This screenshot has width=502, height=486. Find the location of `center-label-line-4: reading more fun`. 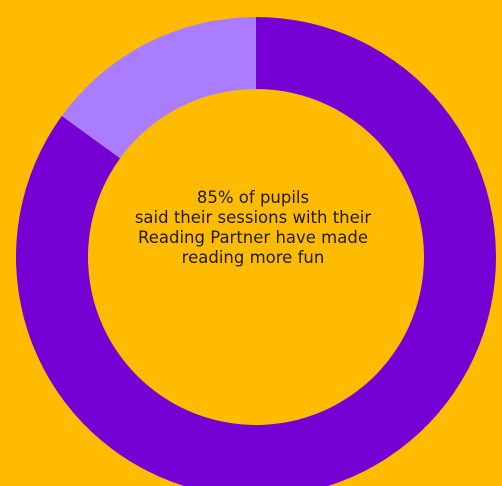

center-label-line-4: reading more fun is located at coordinates (253, 257).